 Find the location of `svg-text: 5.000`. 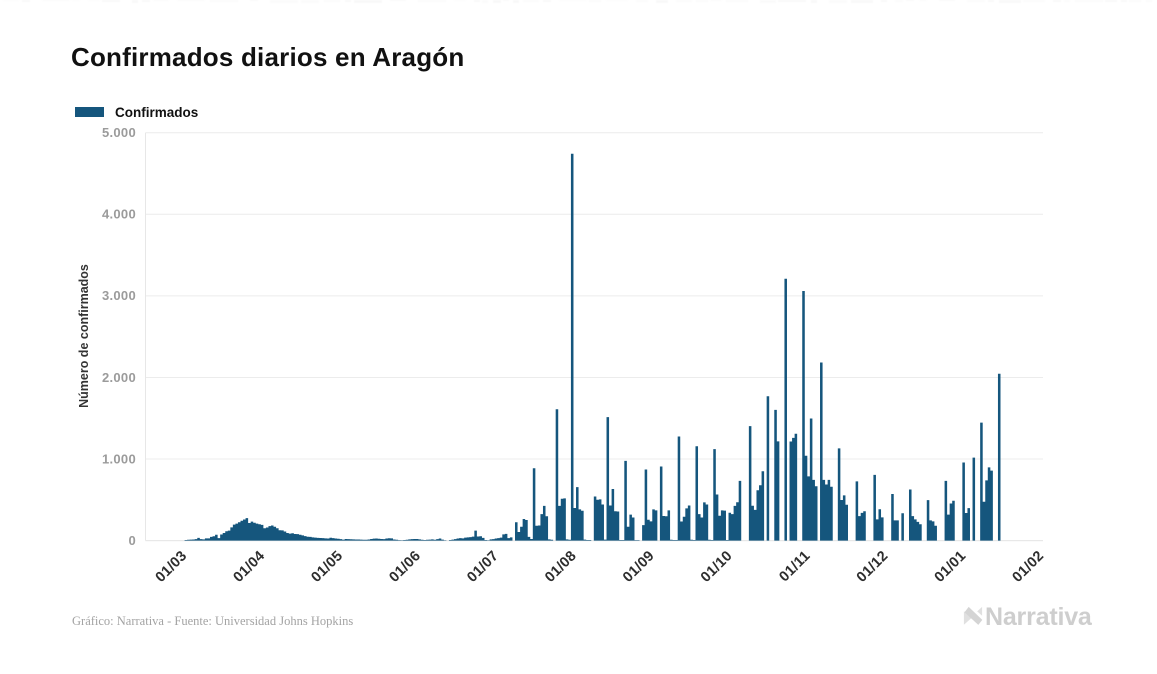

svg-text: 5.000 is located at coordinates (119, 132).